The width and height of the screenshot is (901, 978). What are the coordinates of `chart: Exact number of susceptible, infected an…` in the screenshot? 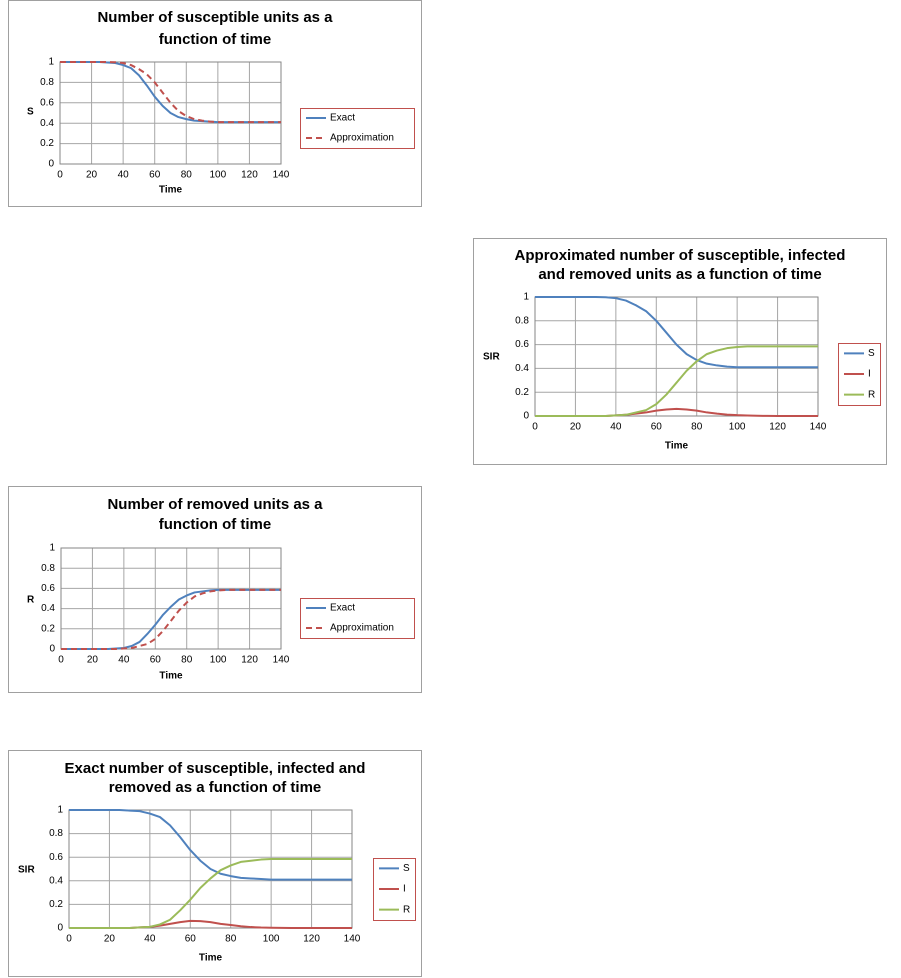 It's located at (215, 863).